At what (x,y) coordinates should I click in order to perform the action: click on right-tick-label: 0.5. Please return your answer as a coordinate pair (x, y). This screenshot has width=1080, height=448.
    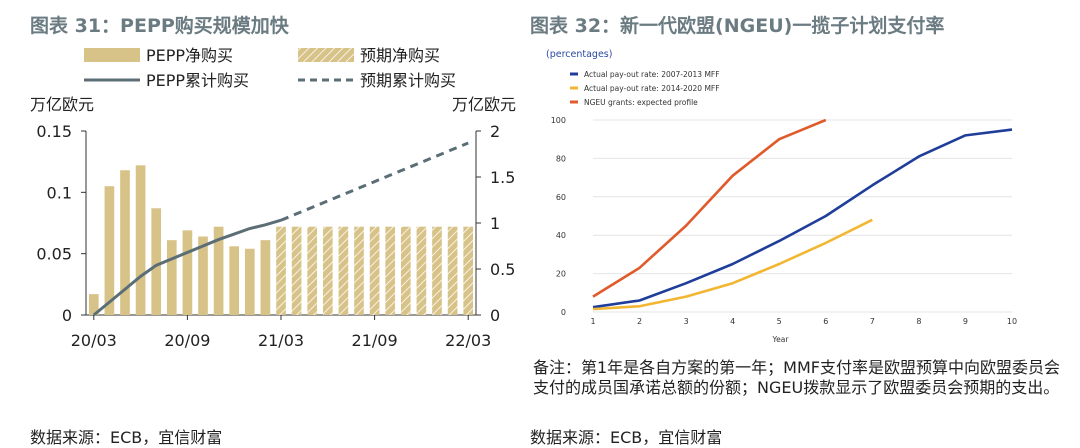
    Looking at the image, I should click on (502, 269).